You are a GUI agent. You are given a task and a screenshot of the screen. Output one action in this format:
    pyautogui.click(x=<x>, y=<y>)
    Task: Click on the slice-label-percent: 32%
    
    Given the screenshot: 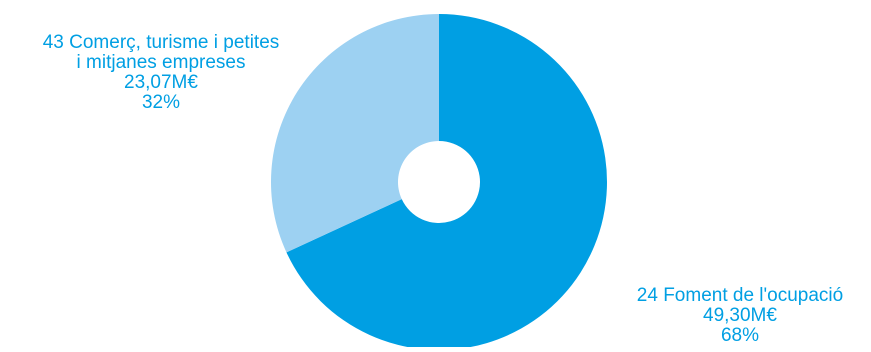 What is the action you would take?
    pyautogui.click(x=161, y=102)
    